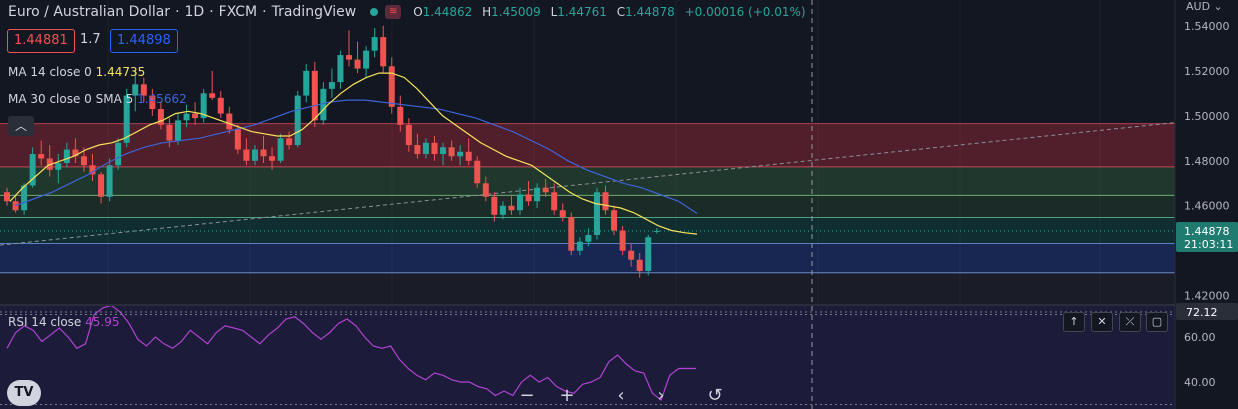 This screenshot has width=1238, height=409. What do you see at coordinates (162, 99) in the screenshot?
I see `ma30-value: 1.45662` at bounding box center [162, 99].